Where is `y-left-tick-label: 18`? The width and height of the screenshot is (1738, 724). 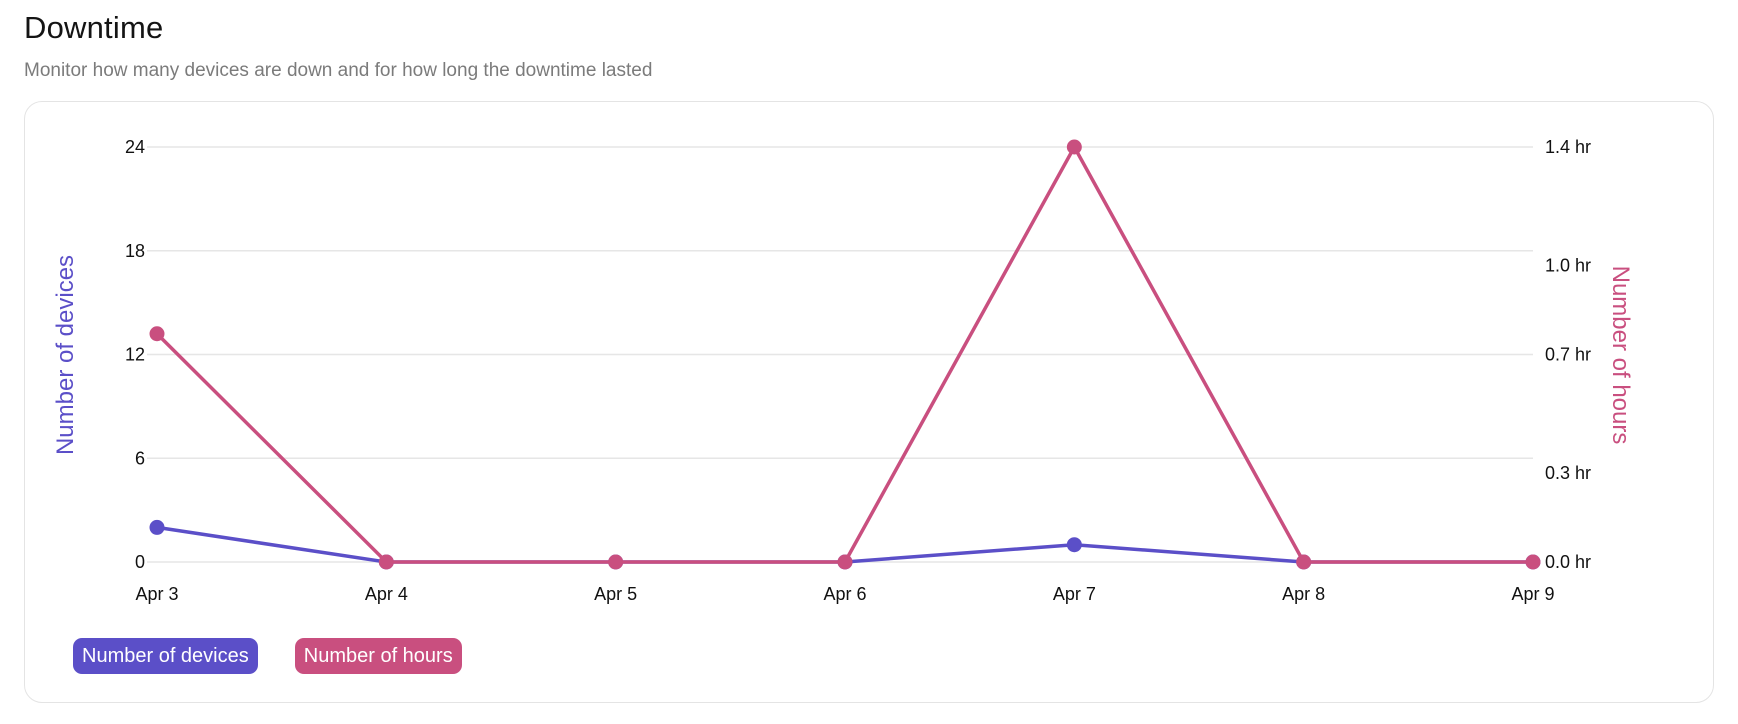
y-left-tick-label: 18 is located at coordinates (135, 251).